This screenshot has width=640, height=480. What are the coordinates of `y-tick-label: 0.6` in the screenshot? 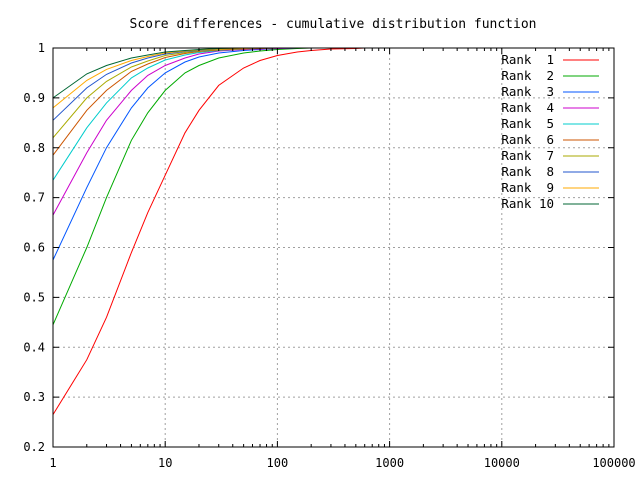 It's located at (34, 248).